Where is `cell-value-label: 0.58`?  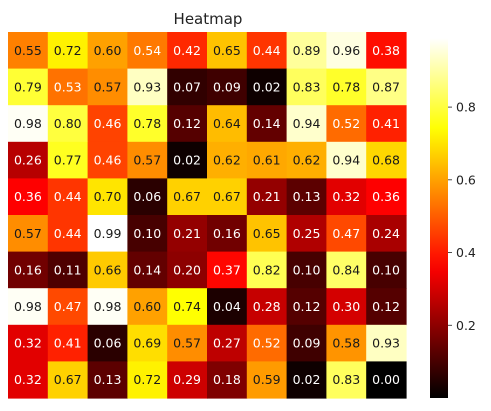 cell-value-label: 0.58 is located at coordinates (346, 343).